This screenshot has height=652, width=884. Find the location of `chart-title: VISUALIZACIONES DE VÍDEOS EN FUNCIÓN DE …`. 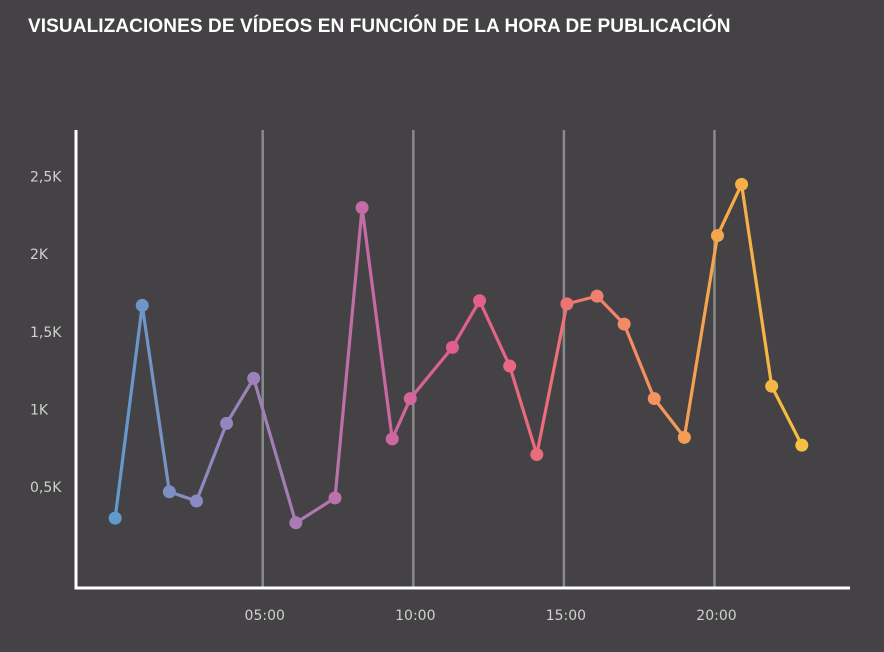

chart-title: VISUALIZACIONES DE VÍDEOS EN FUNCIÓN DE … is located at coordinates (379, 26).